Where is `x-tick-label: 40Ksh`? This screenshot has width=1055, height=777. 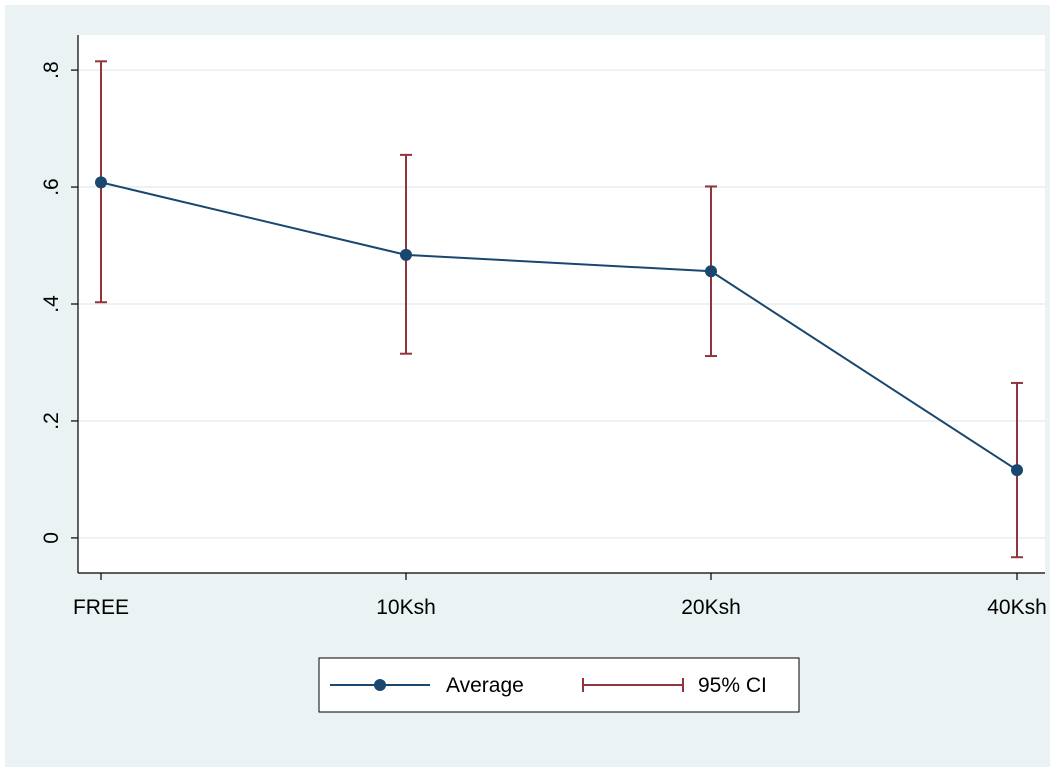 x-tick-label: 40Ksh is located at coordinates (1017, 607).